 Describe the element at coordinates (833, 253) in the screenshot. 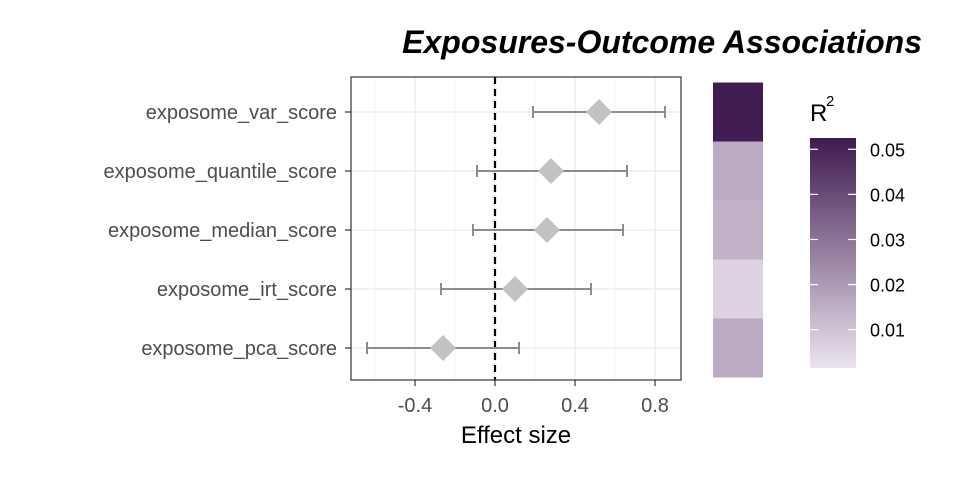

I see `legend-colorbar` at that location.